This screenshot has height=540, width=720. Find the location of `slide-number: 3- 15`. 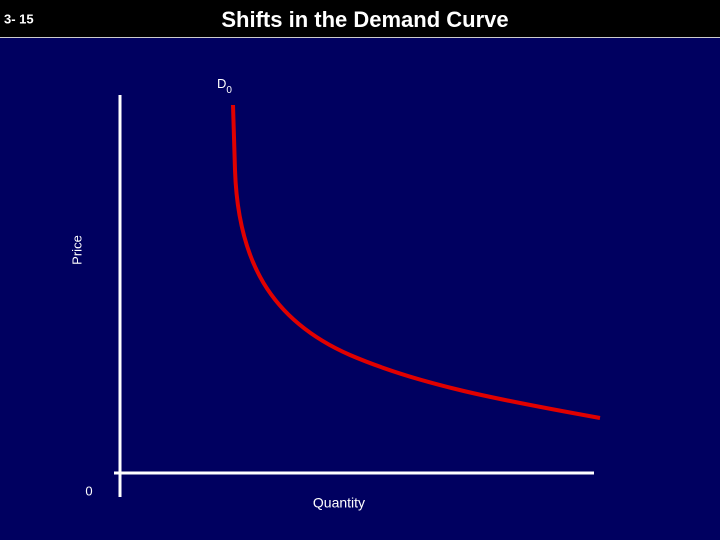

slide-number: 3- 15 is located at coordinates (19, 18).